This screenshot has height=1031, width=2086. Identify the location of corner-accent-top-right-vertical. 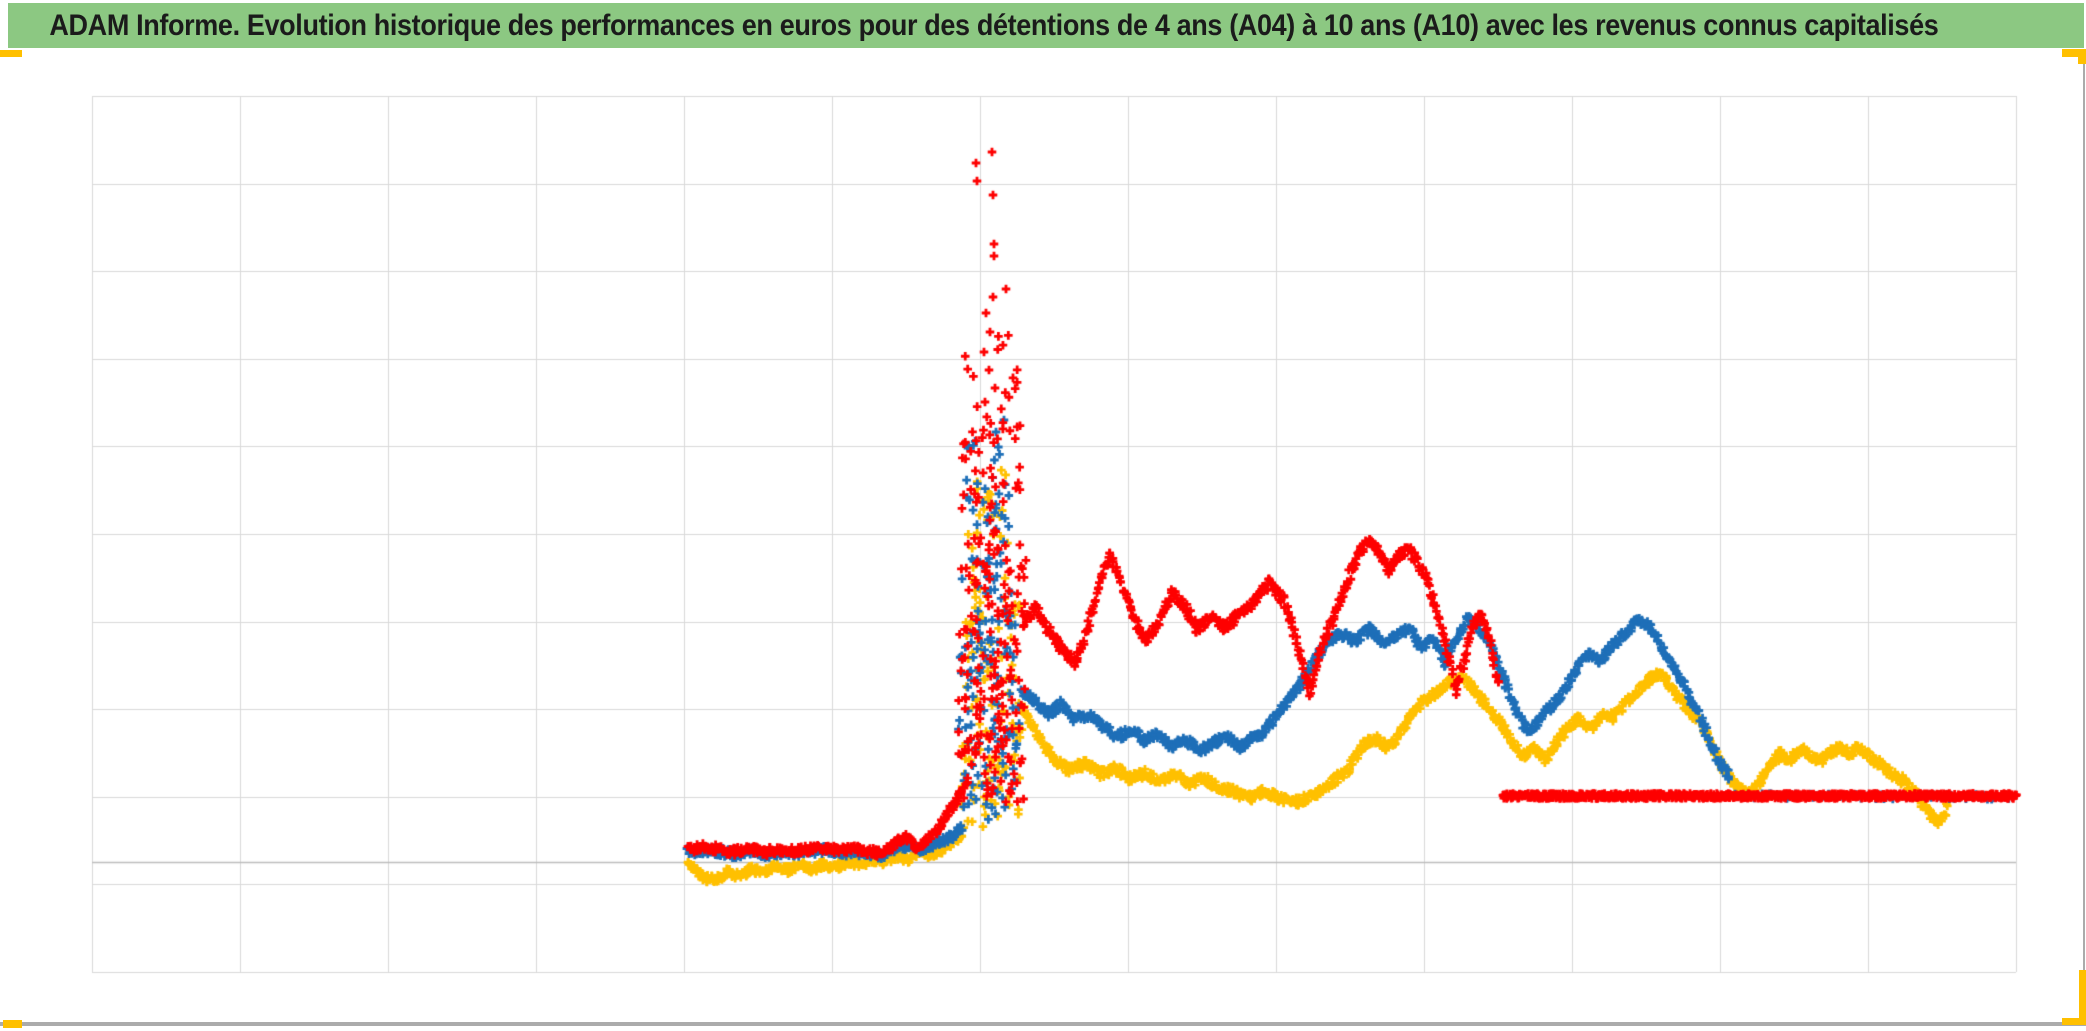
(2082, 56).